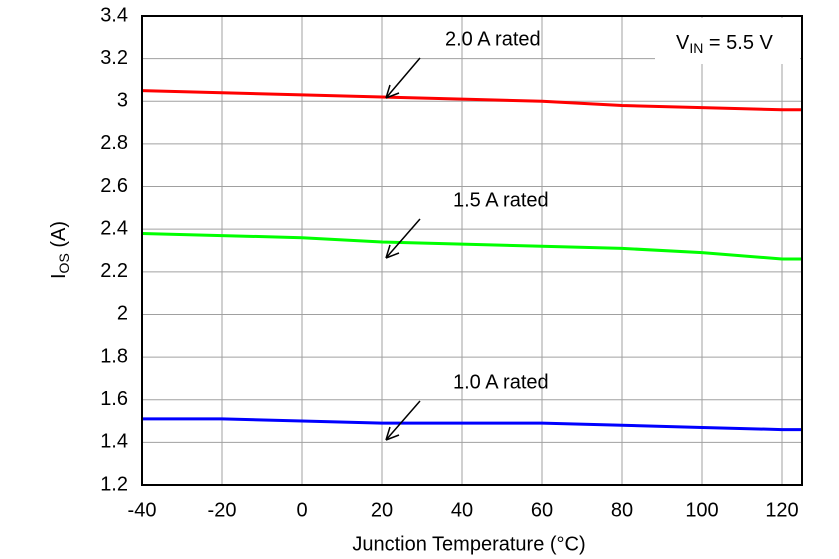 This screenshot has height=559, width=839. I want to click on x-tick-label: 20, so click(382, 510).